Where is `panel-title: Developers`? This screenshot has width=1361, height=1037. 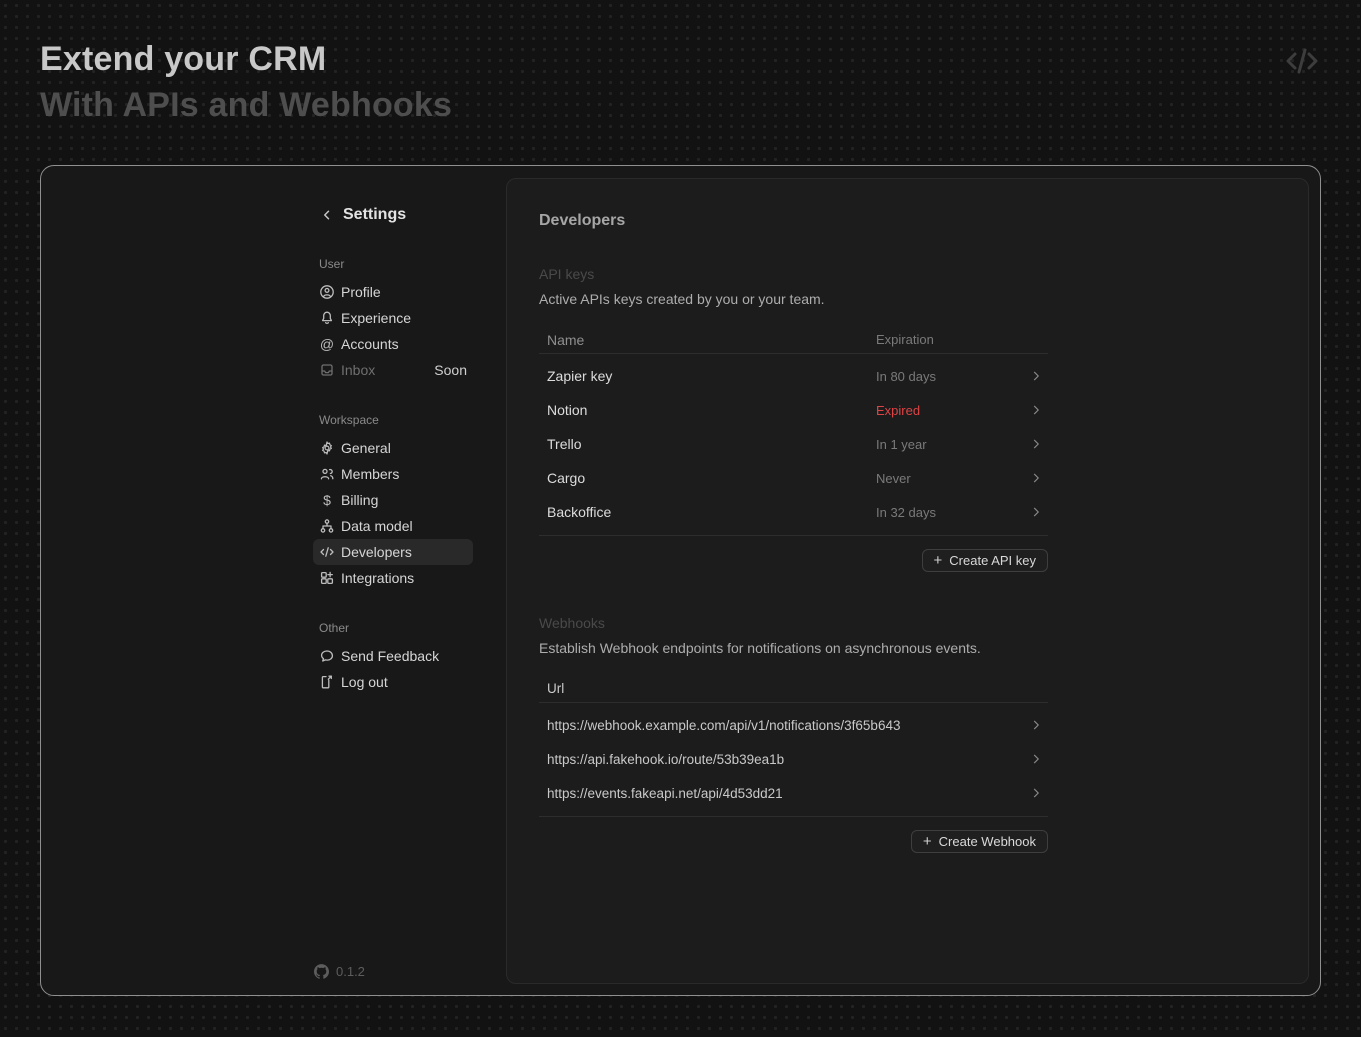
panel-title: Developers is located at coordinates (582, 220).